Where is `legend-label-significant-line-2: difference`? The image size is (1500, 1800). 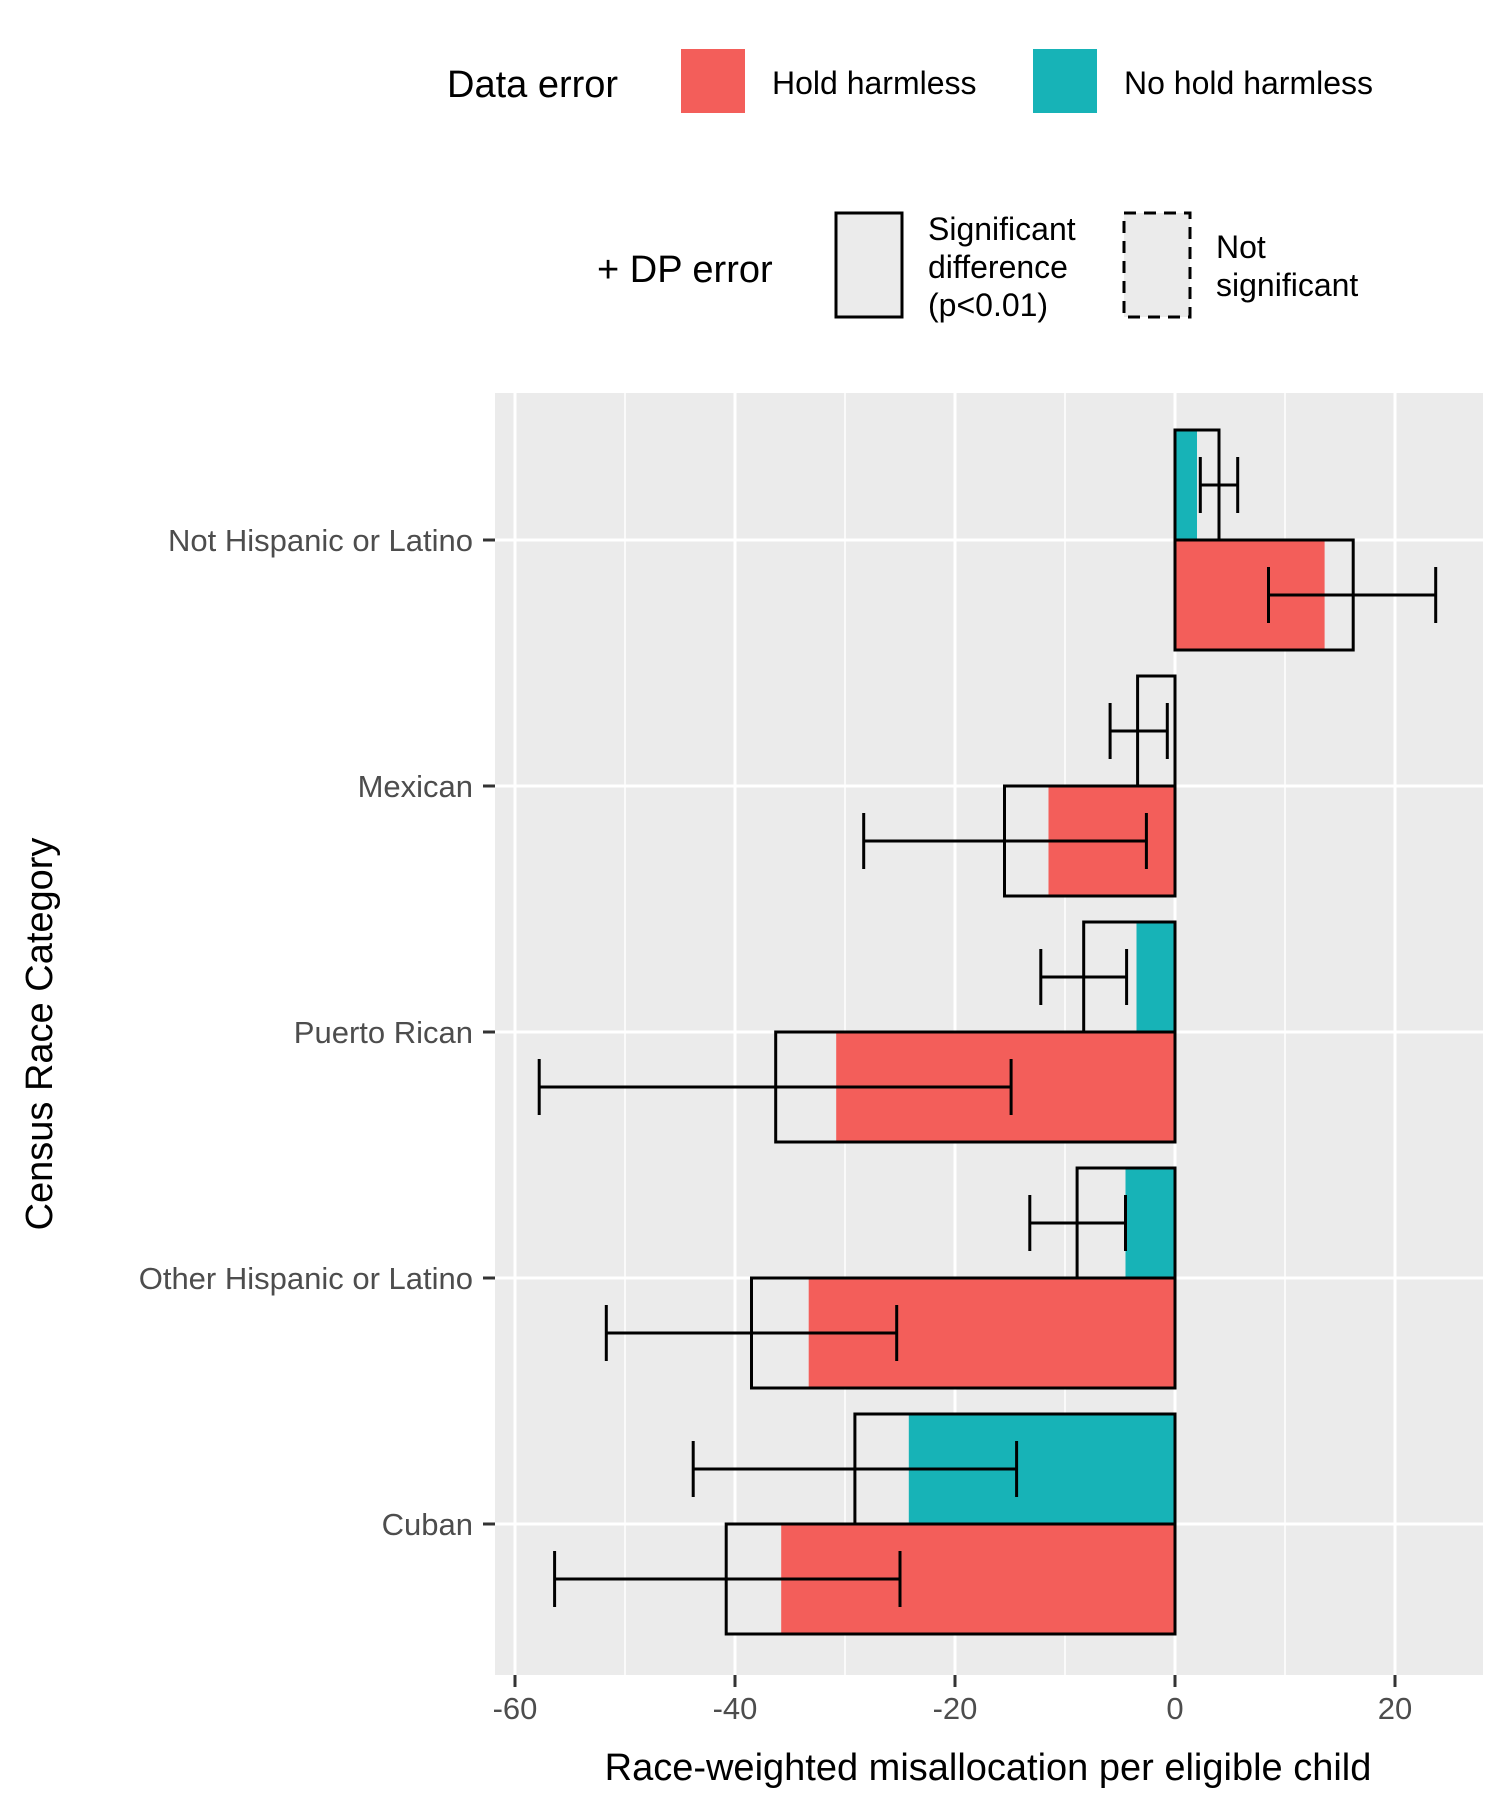 legend-label-significant-line-2: difference is located at coordinates (998, 267).